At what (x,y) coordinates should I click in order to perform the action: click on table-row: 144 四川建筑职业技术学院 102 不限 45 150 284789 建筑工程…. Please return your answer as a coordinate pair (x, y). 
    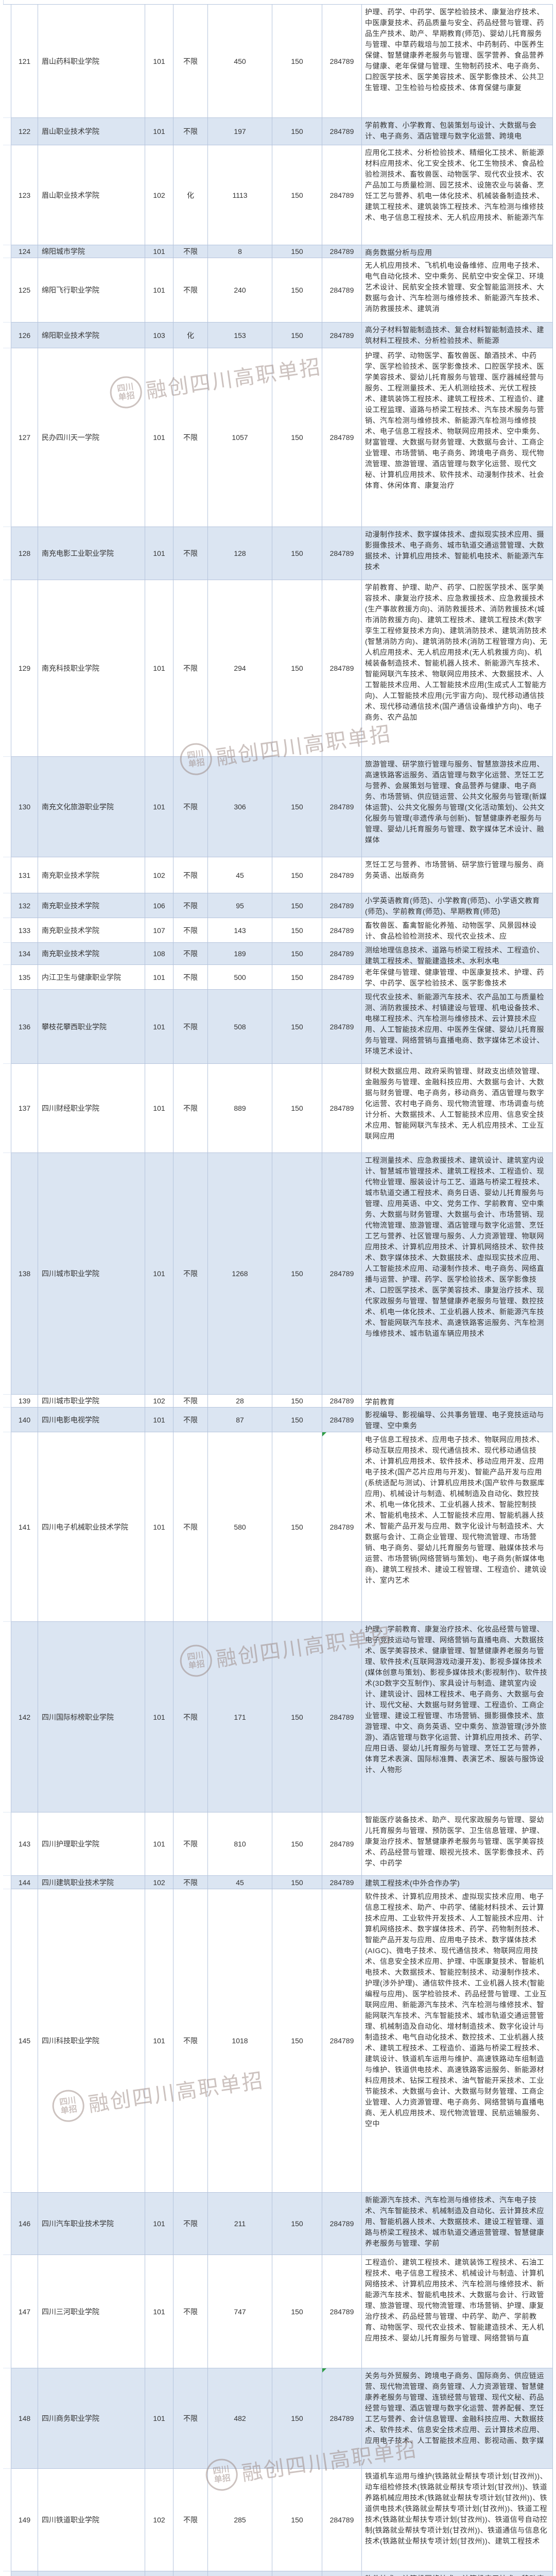
    Looking at the image, I should click on (278, 1882).